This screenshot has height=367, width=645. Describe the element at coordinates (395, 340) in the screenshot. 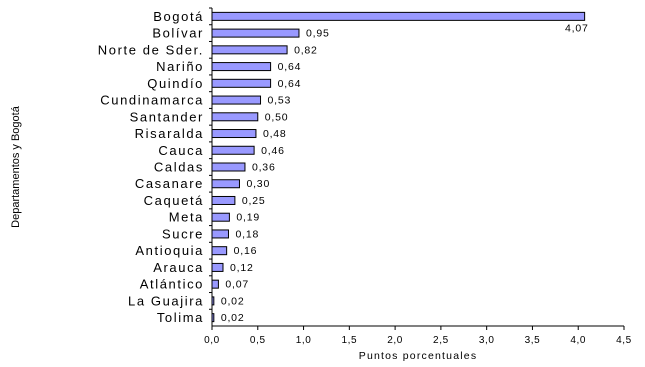

I see `x-tick-label: 2,0` at that location.